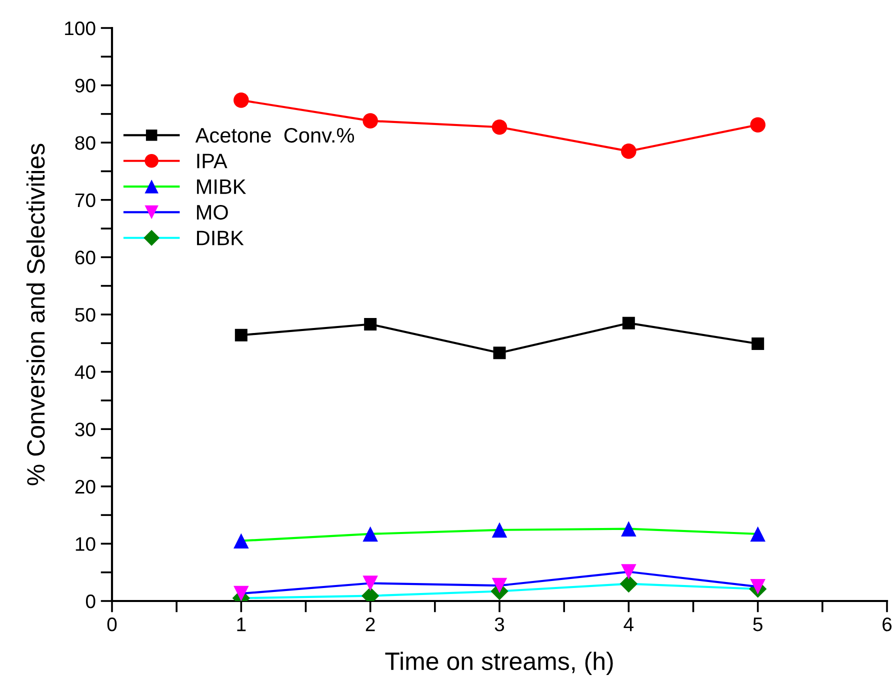 The width and height of the screenshot is (894, 686). What do you see at coordinates (85, 257) in the screenshot?
I see `y-tick-label: 60` at bounding box center [85, 257].